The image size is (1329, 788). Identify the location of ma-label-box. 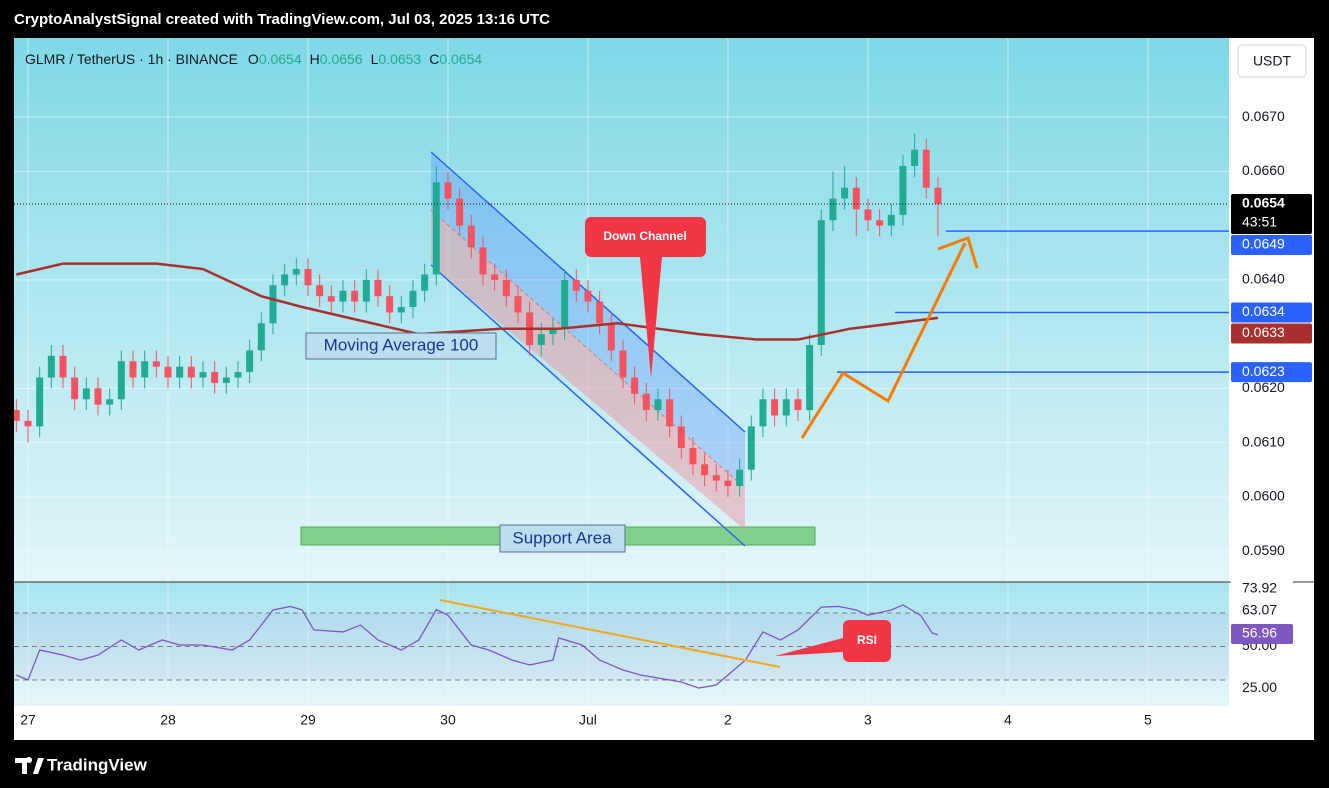
(401, 346).